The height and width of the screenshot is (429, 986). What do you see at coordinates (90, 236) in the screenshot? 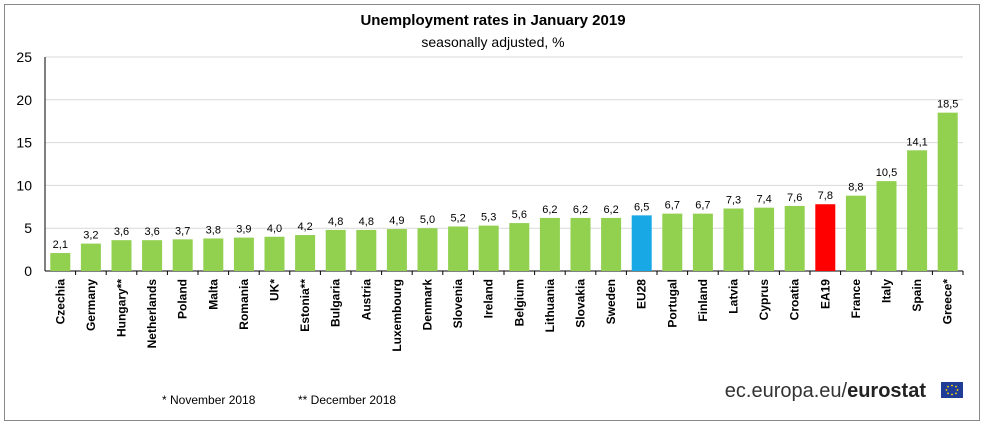
I see `data-label: 3,2` at bounding box center [90, 236].